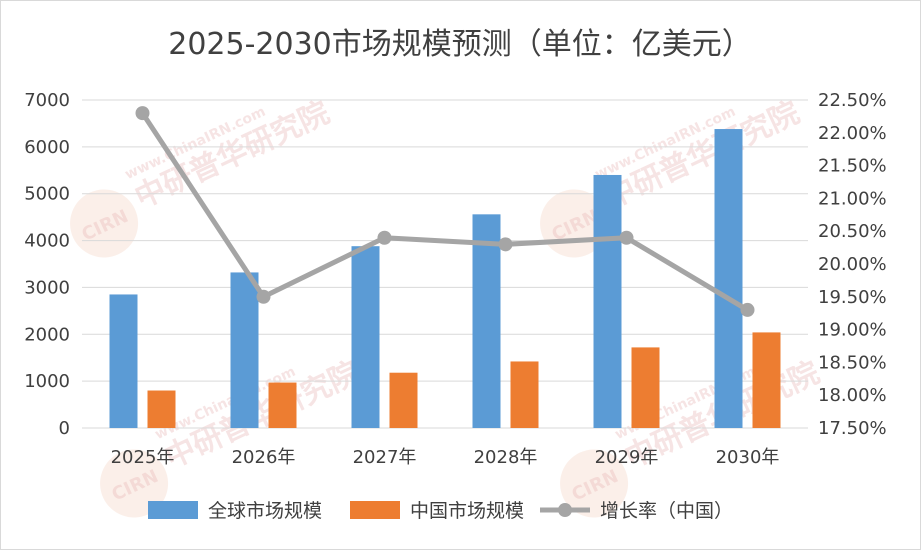  Describe the element at coordinates (852, 264) in the screenshot. I see `y-right-tick-label: 20.00%` at that location.